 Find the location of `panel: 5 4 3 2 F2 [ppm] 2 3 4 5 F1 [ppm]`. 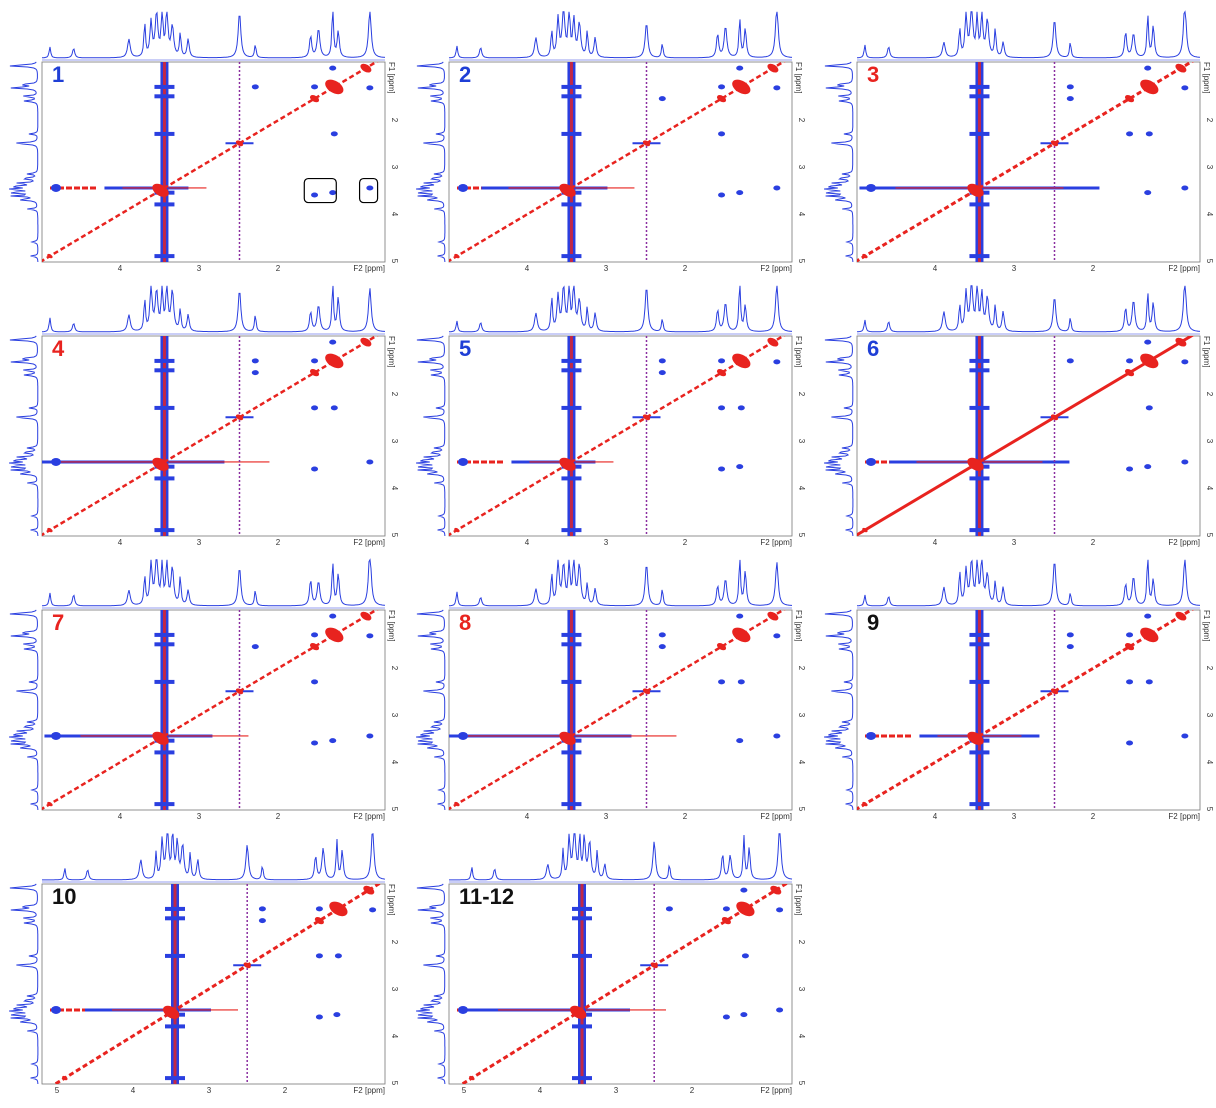

panel: 5 4 3 2 F2 [ppm] 2 3 4 5 F1 [ppm] is located at coordinates (611, 416).